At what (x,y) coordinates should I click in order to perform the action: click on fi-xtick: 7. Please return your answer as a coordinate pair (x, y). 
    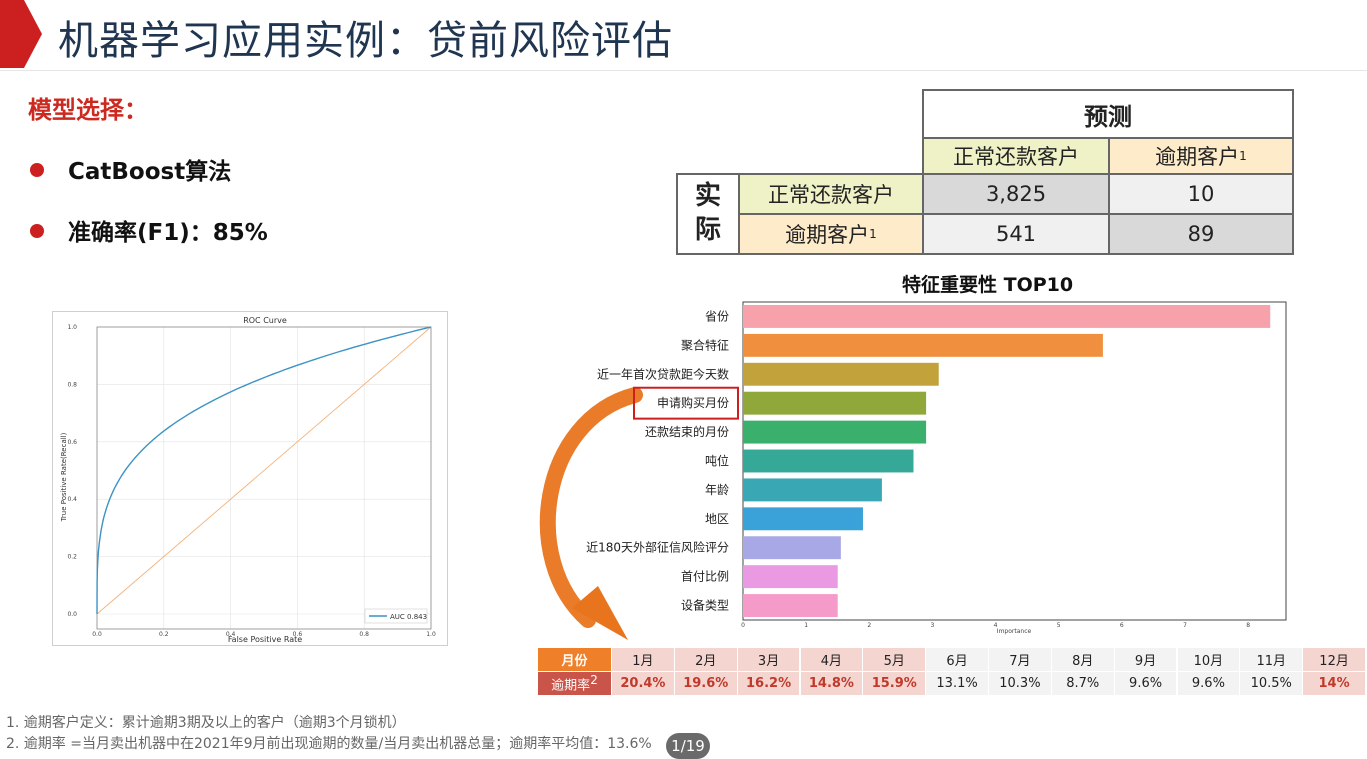
    Looking at the image, I should click on (1185, 625).